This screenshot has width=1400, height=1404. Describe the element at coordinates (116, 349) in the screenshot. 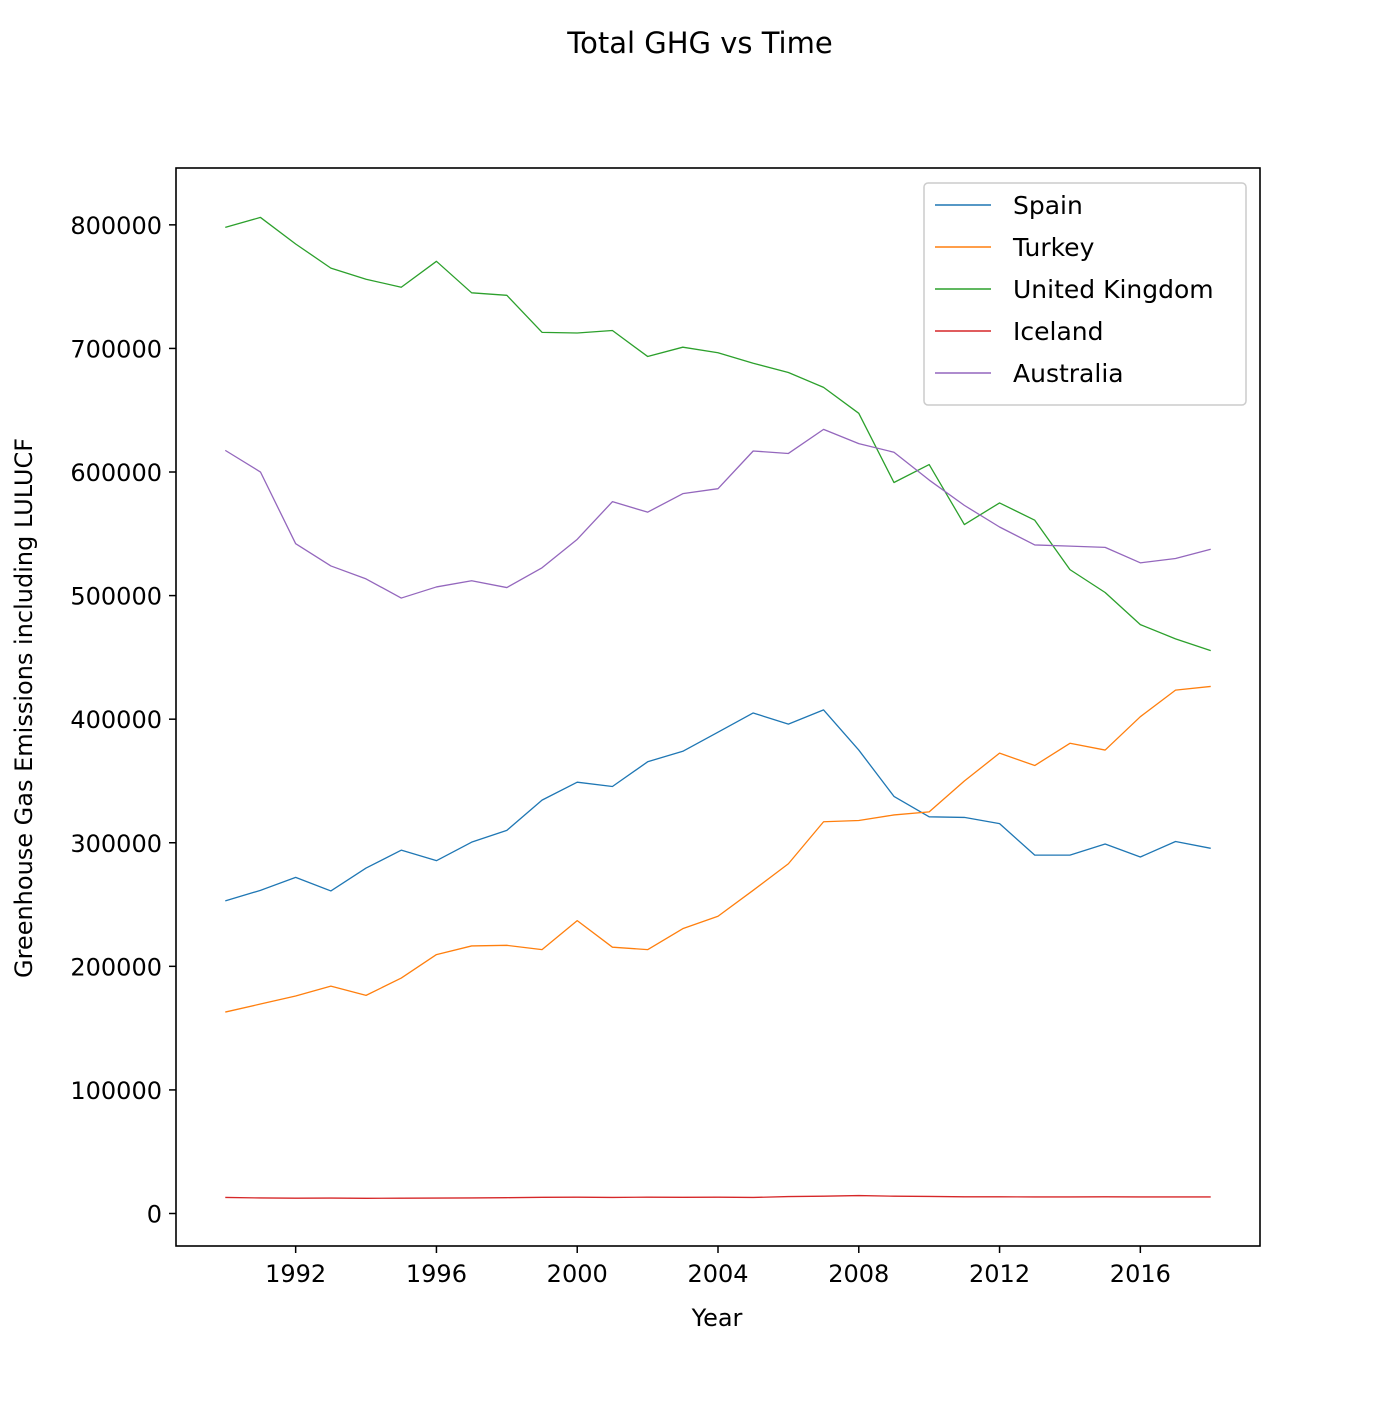

I see `y-tick-label: 700000` at that location.